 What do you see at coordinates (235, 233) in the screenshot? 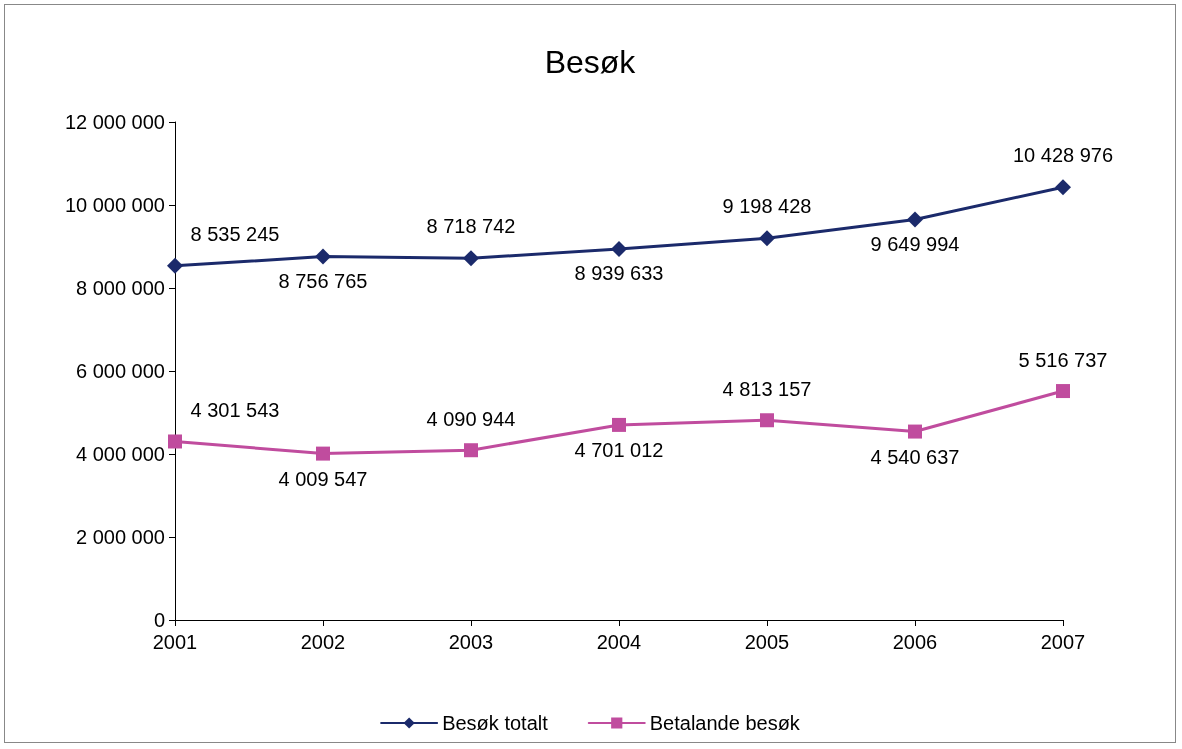
I see `data-label: 8 535 245` at bounding box center [235, 233].